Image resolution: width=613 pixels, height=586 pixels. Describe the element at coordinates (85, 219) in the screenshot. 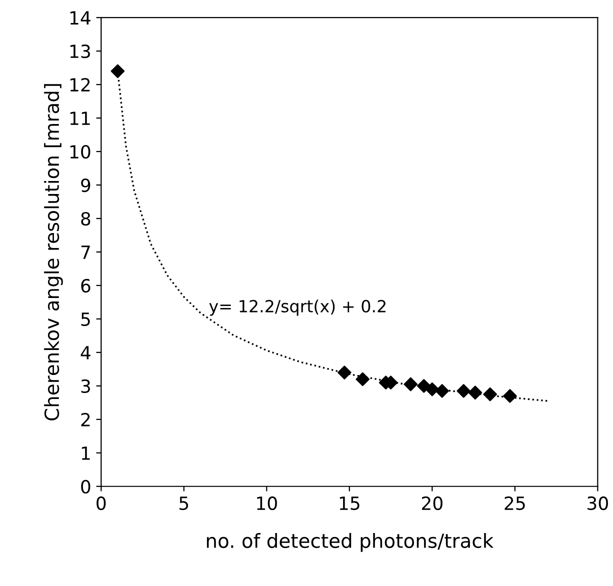

I see `y-tick-label: 8` at that location.